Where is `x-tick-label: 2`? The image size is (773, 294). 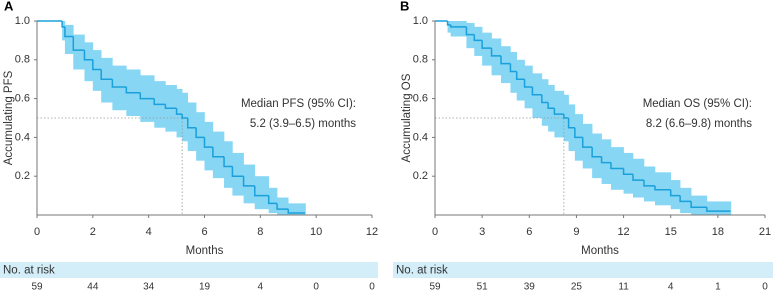 x-tick-label: 2 is located at coordinates (93, 232).